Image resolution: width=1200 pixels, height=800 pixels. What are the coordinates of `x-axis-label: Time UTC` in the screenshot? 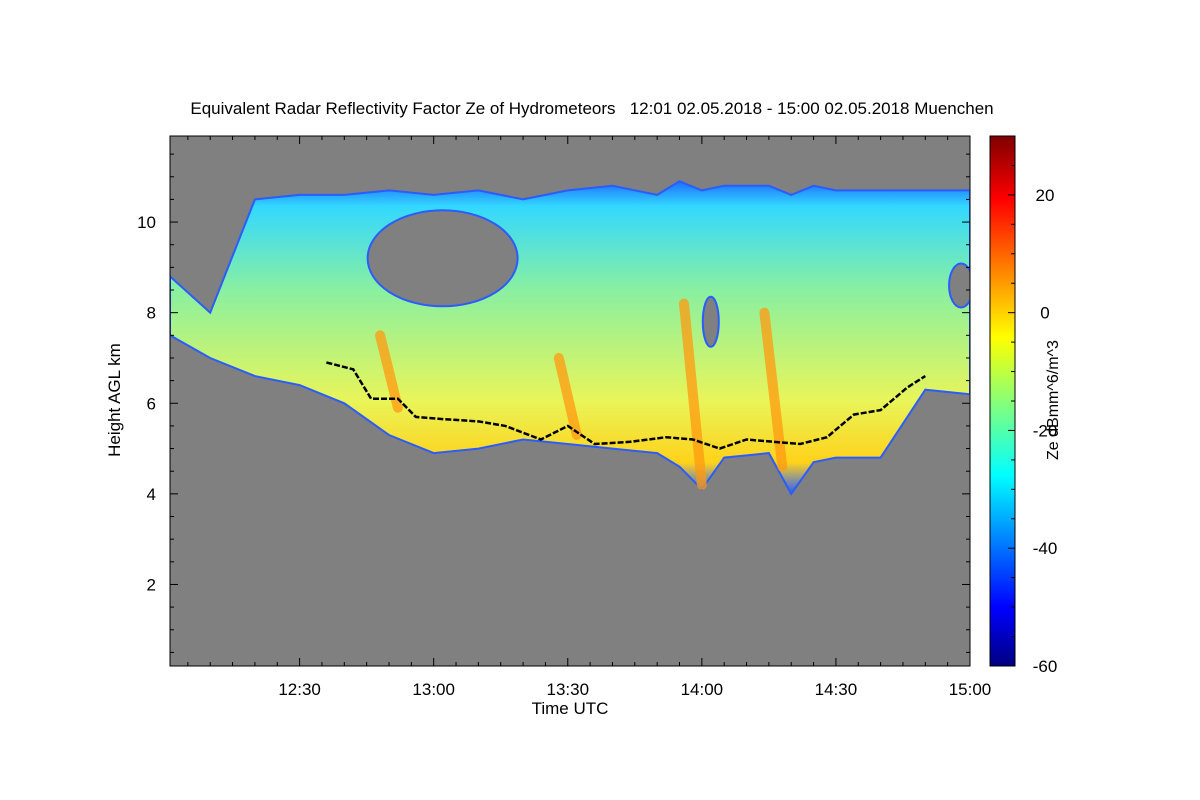 It's located at (570, 708).